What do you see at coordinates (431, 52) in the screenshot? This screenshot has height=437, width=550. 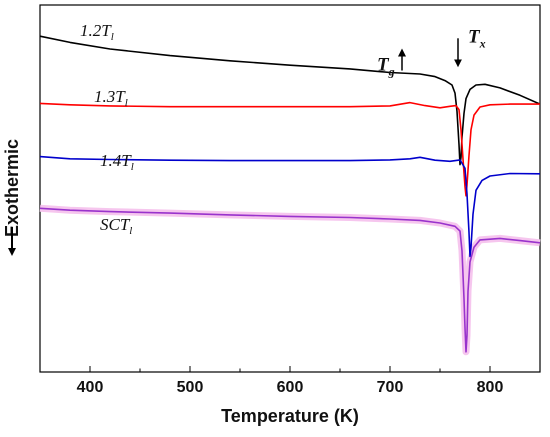 I see `annotations: Tg Tx` at bounding box center [431, 52].